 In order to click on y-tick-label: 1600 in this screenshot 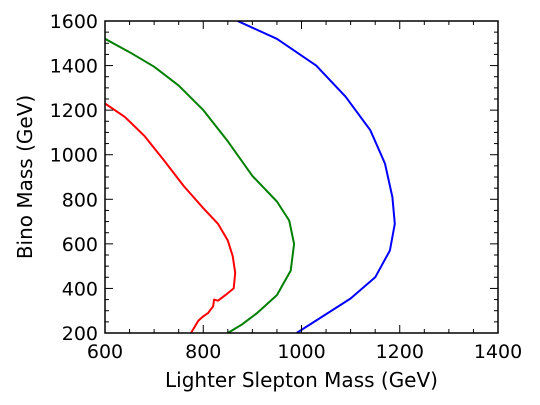, I will do `click(74, 22)`.